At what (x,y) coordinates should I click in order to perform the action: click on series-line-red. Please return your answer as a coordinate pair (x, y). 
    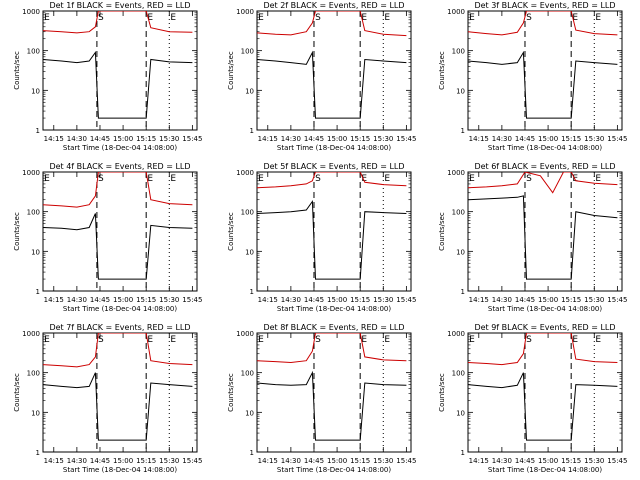
    Looking at the image, I should click on (543, 183).